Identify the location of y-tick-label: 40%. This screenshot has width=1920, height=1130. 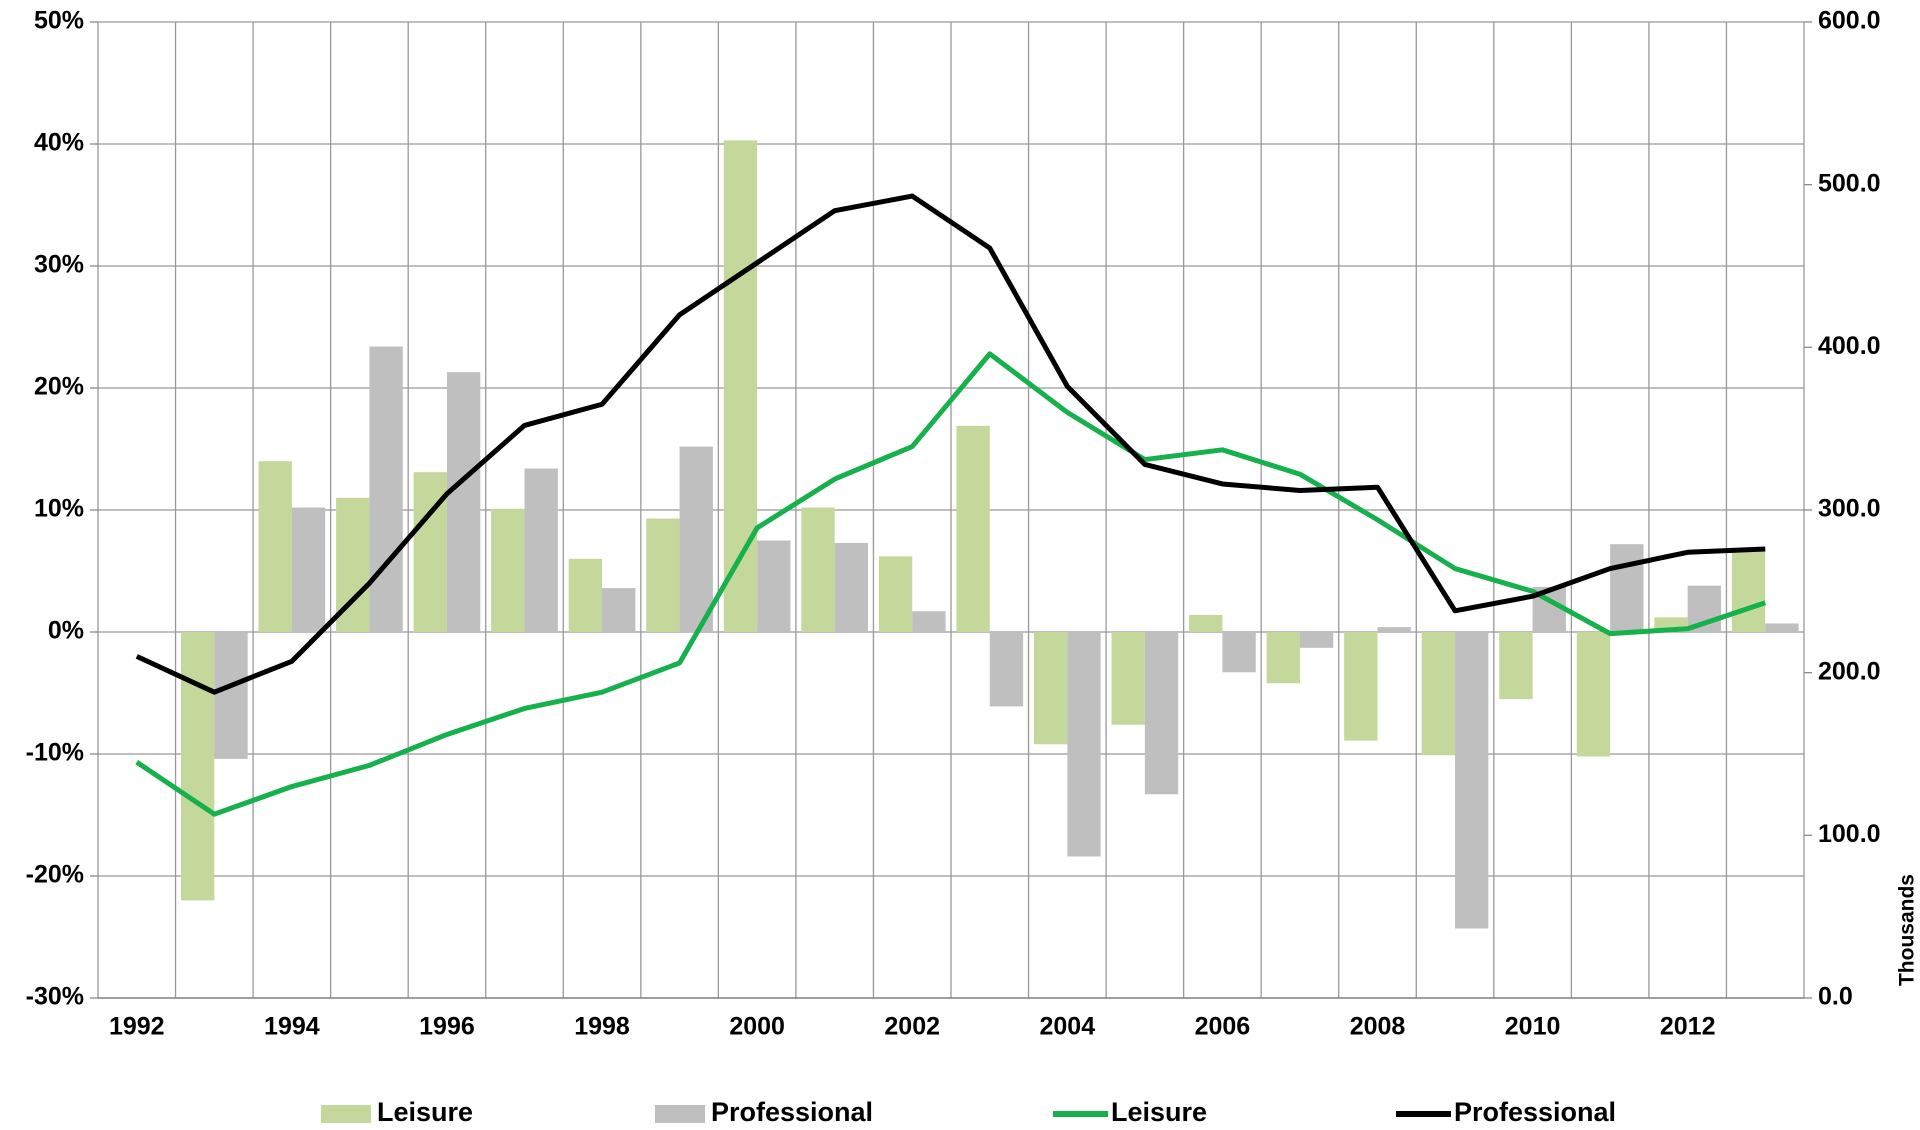
(59, 143).